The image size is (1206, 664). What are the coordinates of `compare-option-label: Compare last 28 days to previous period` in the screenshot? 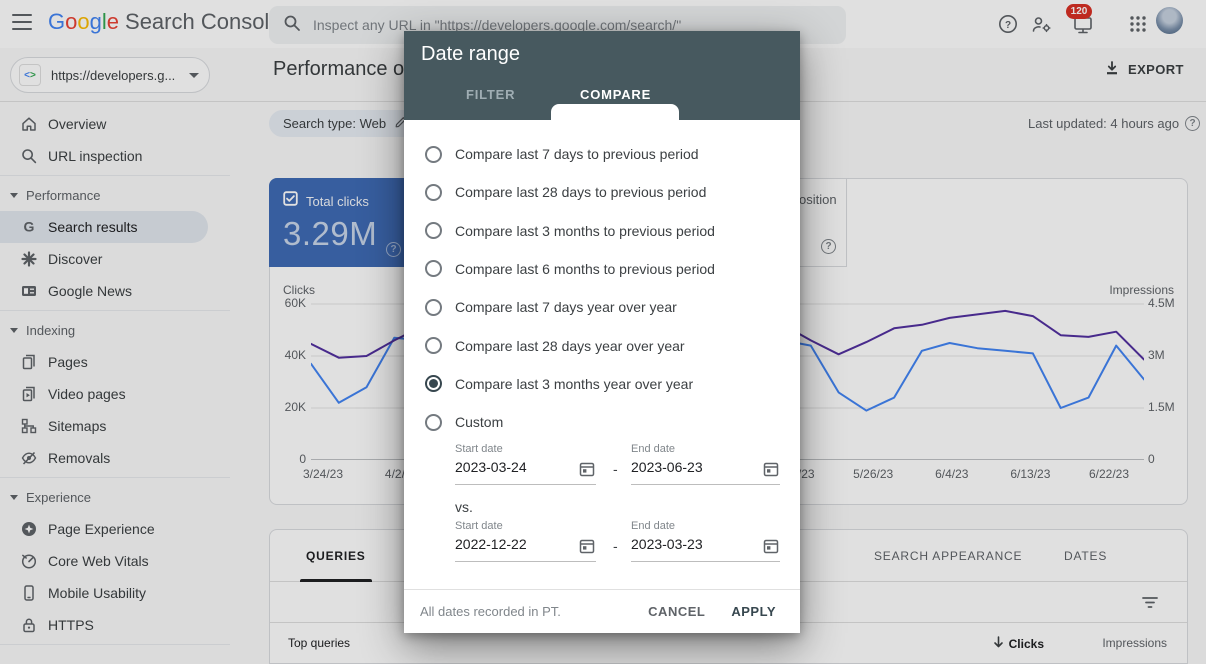 It's located at (581, 192).